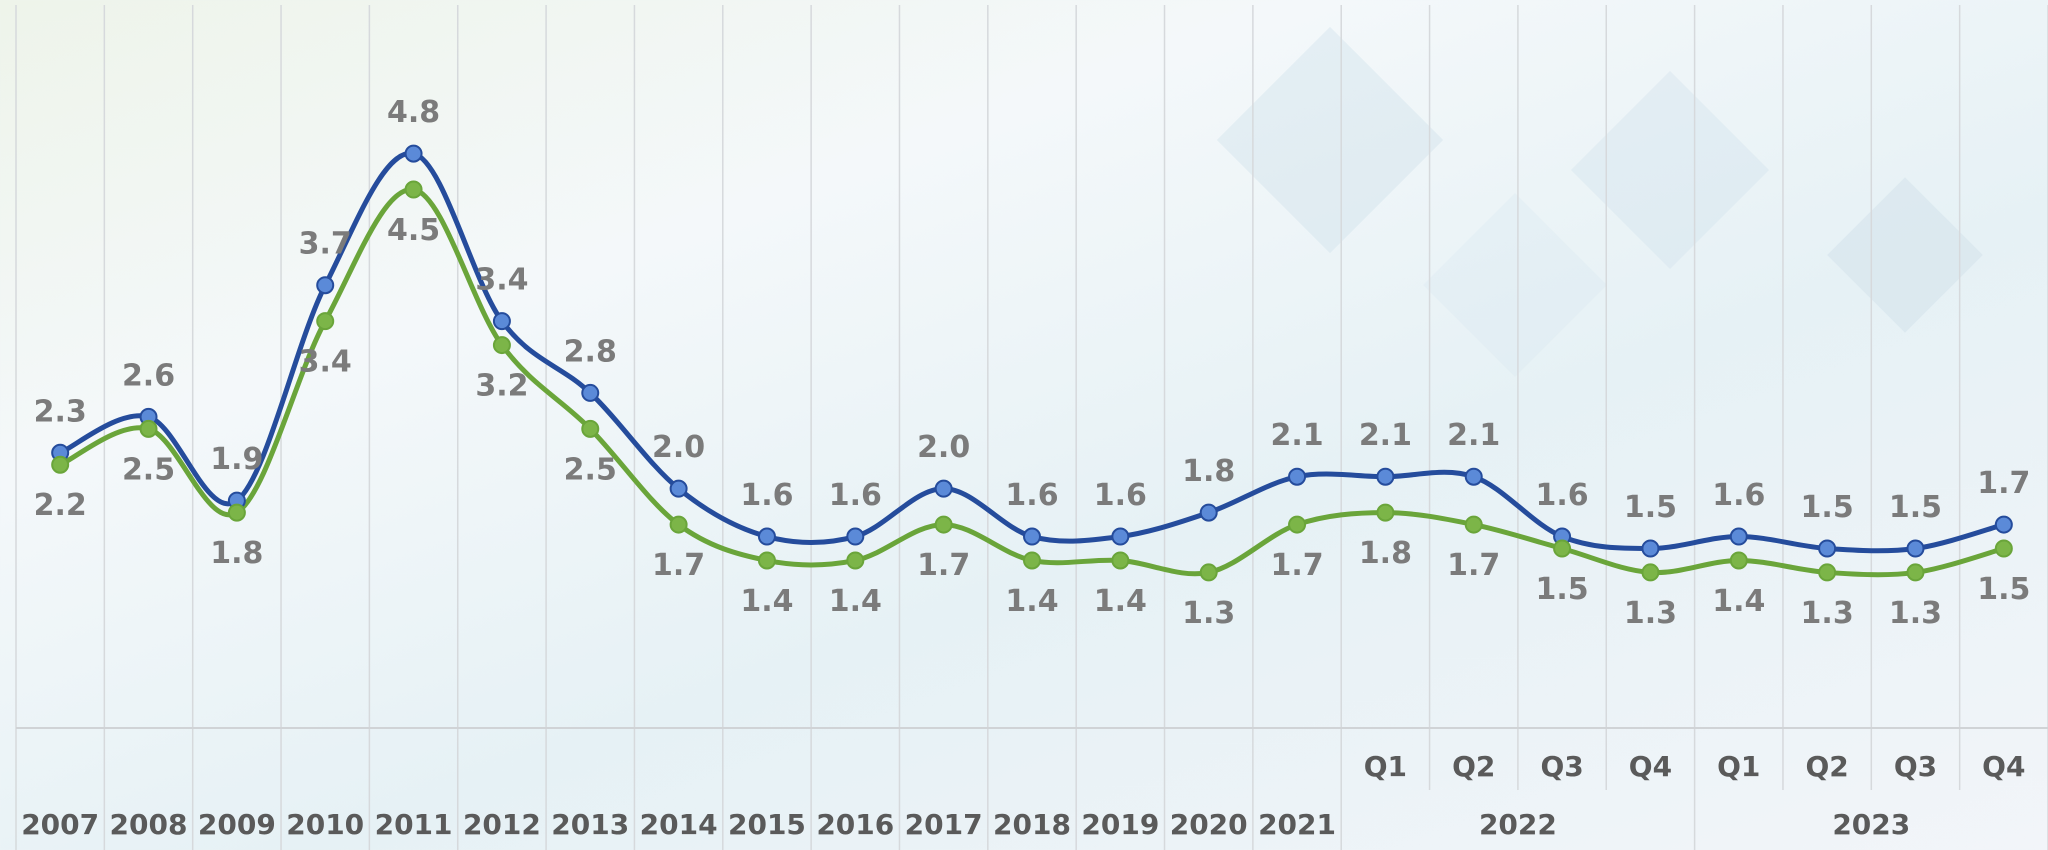 This screenshot has height=850, width=2048. What do you see at coordinates (501, 386) in the screenshot?
I see `data-label: 3.2` at bounding box center [501, 386].